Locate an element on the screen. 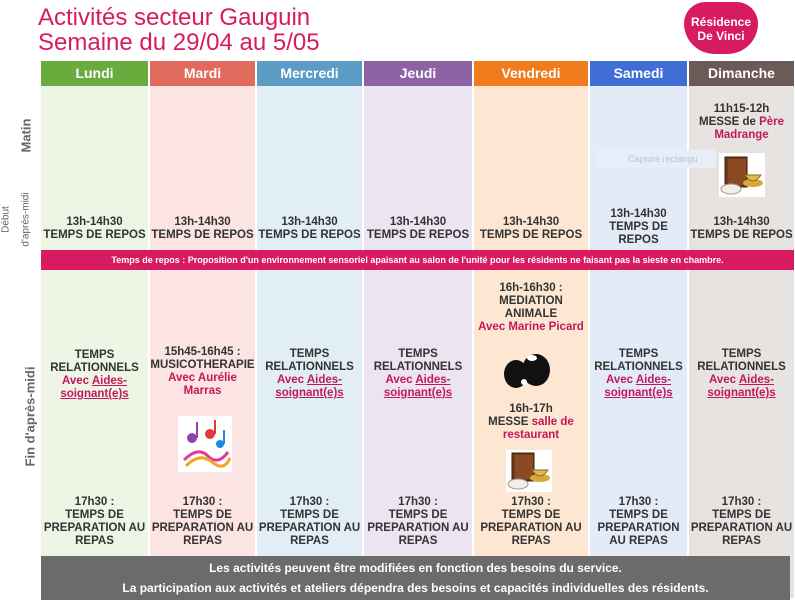 The width and height of the screenshot is (795, 600). music-notes-picture is located at coordinates (205, 446).